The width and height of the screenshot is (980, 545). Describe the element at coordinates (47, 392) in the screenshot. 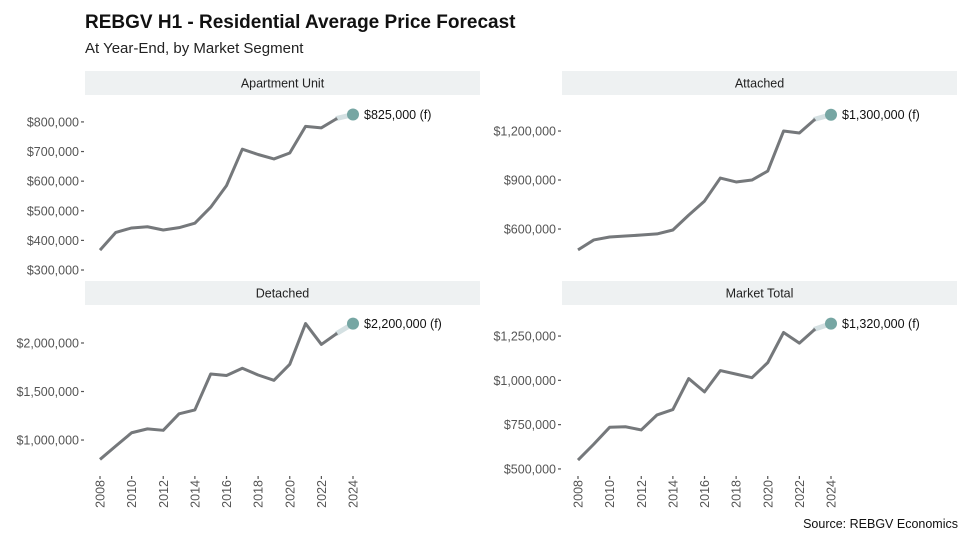

I see `y-tick-label: $1,500,000` at that location.